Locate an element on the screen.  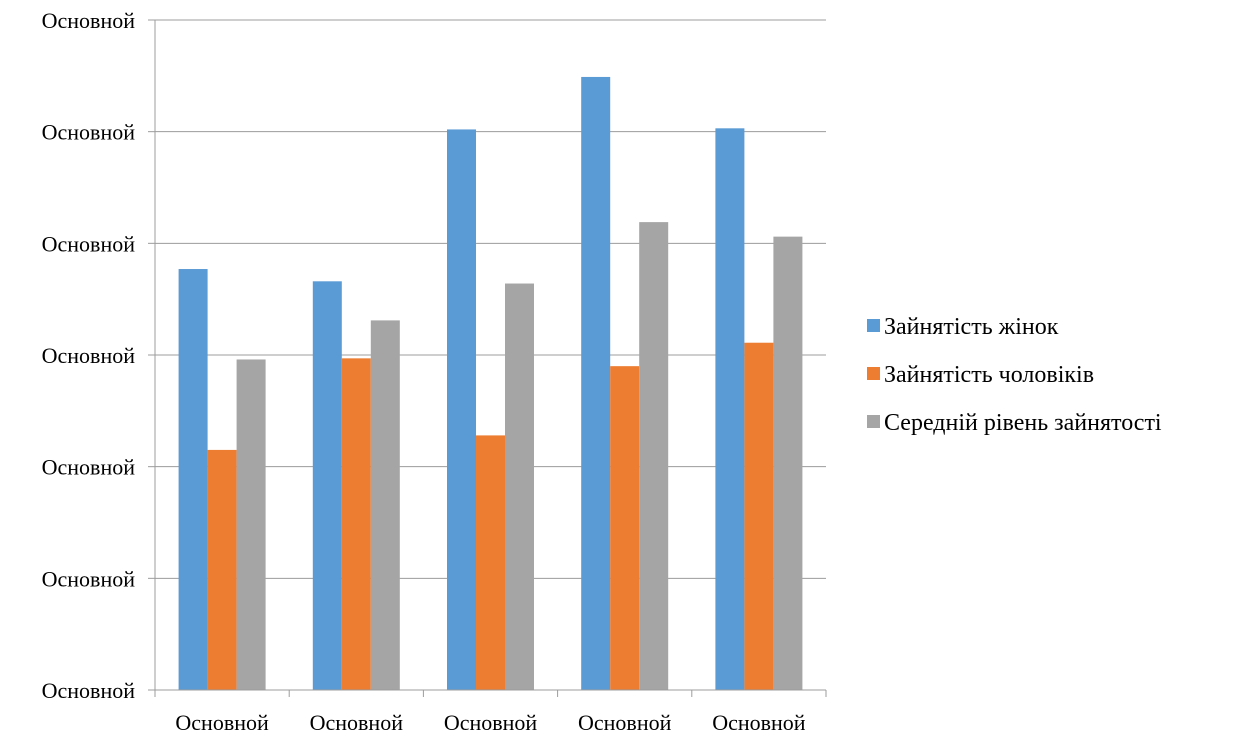
legend-label: Зайнятість жінок is located at coordinates (971, 327).